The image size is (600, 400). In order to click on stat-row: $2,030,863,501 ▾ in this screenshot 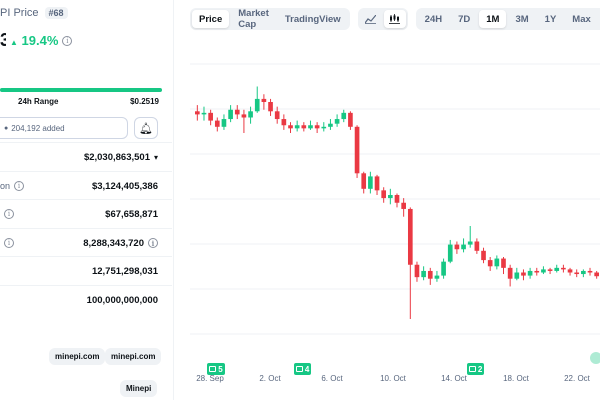, I will do `click(86, 156)`.